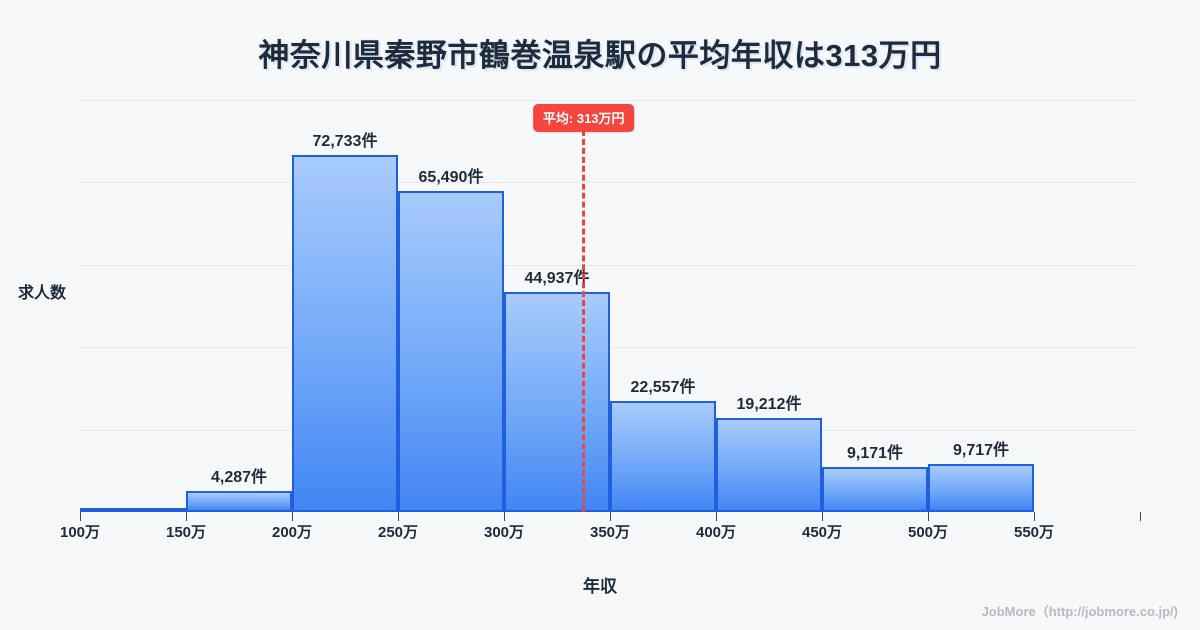 The height and width of the screenshot is (630, 1200). I want to click on x-axis-tick-label: 550万, so click(1034, 532).